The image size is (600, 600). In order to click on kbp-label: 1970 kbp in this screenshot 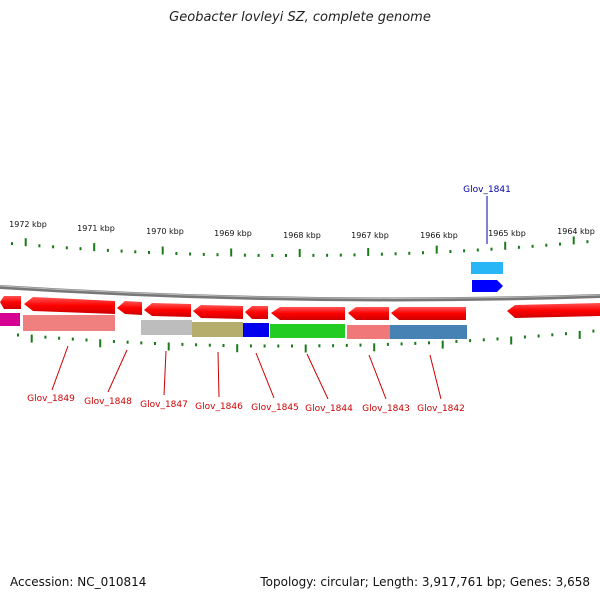, I will do `click(165, 231)`.